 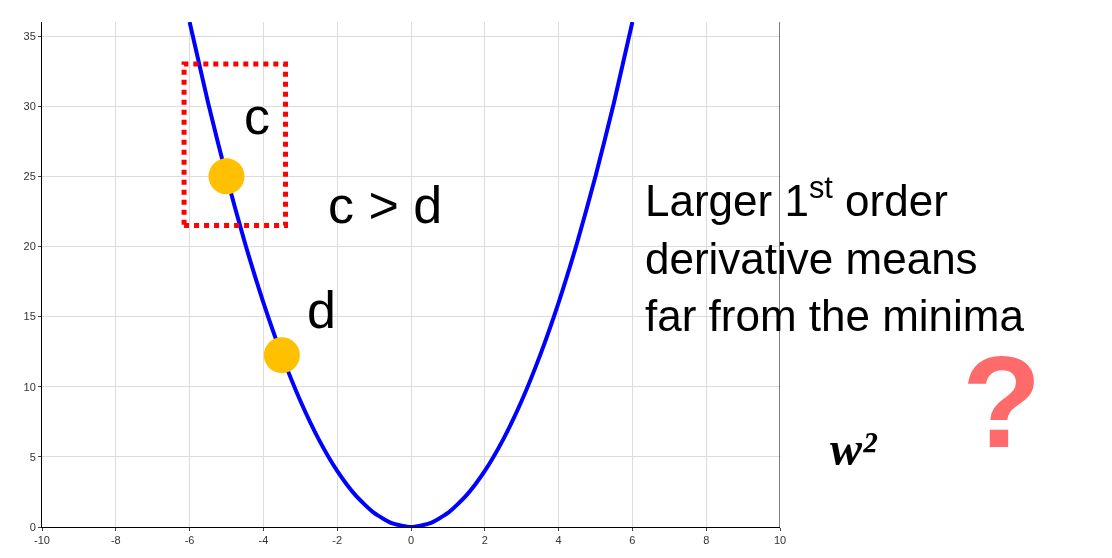 What do you see at coordinates (854, 448) in the screenshot?
I see `text: w²` at bounding box center [854, 448].